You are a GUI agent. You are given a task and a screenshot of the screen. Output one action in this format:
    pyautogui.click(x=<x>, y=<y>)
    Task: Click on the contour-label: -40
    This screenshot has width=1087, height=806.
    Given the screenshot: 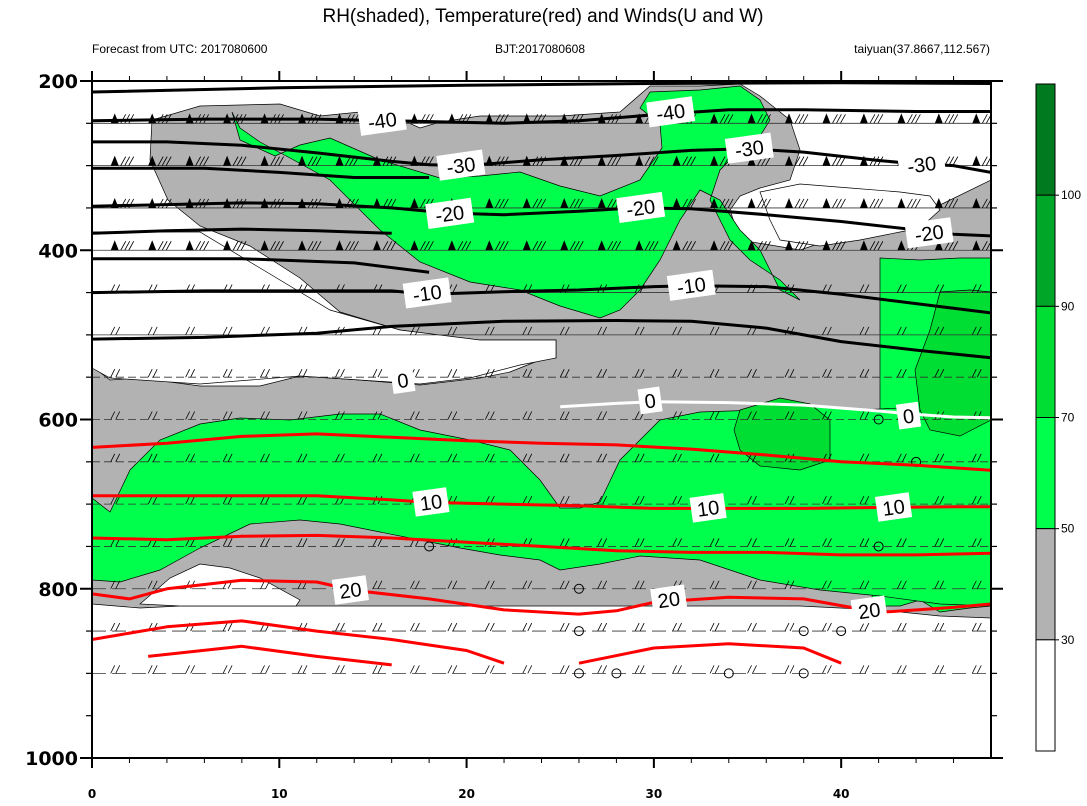 What is the action you would take?
    pyautogui.click(x=382, y=120)
    